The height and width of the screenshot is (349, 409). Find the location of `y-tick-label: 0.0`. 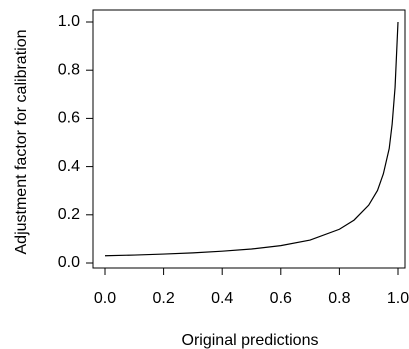

y-tick-label: 0.0 is located at coordinates (69, 262).